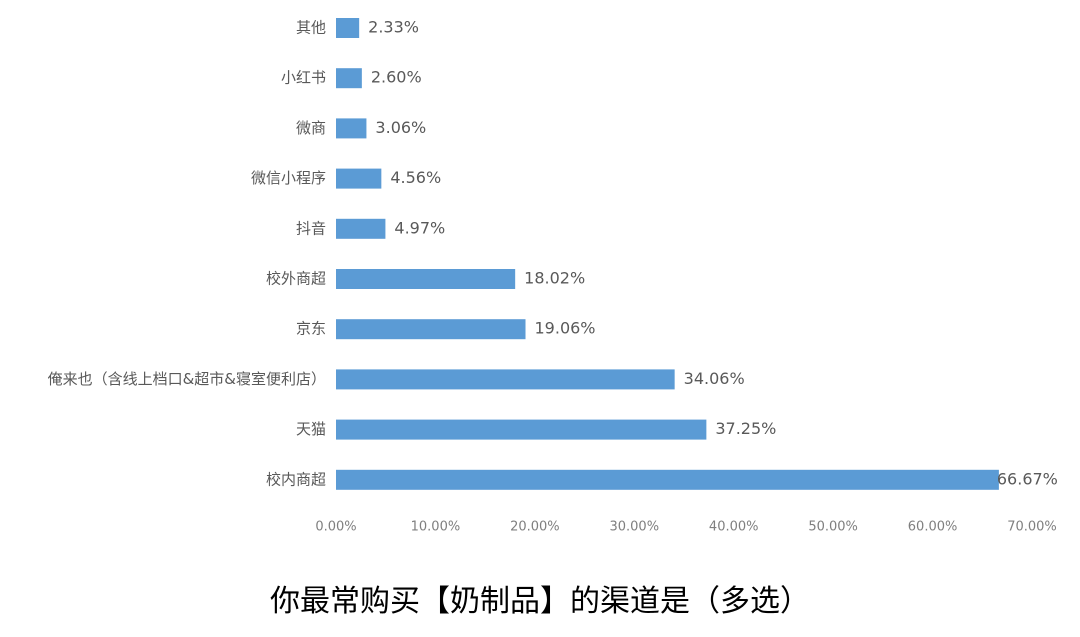 The width and height of the screenshot is (1080, 637). Describe the element at coordinates (400, 127) in the screenshot. I see `data-label: 3.06%` at that location.